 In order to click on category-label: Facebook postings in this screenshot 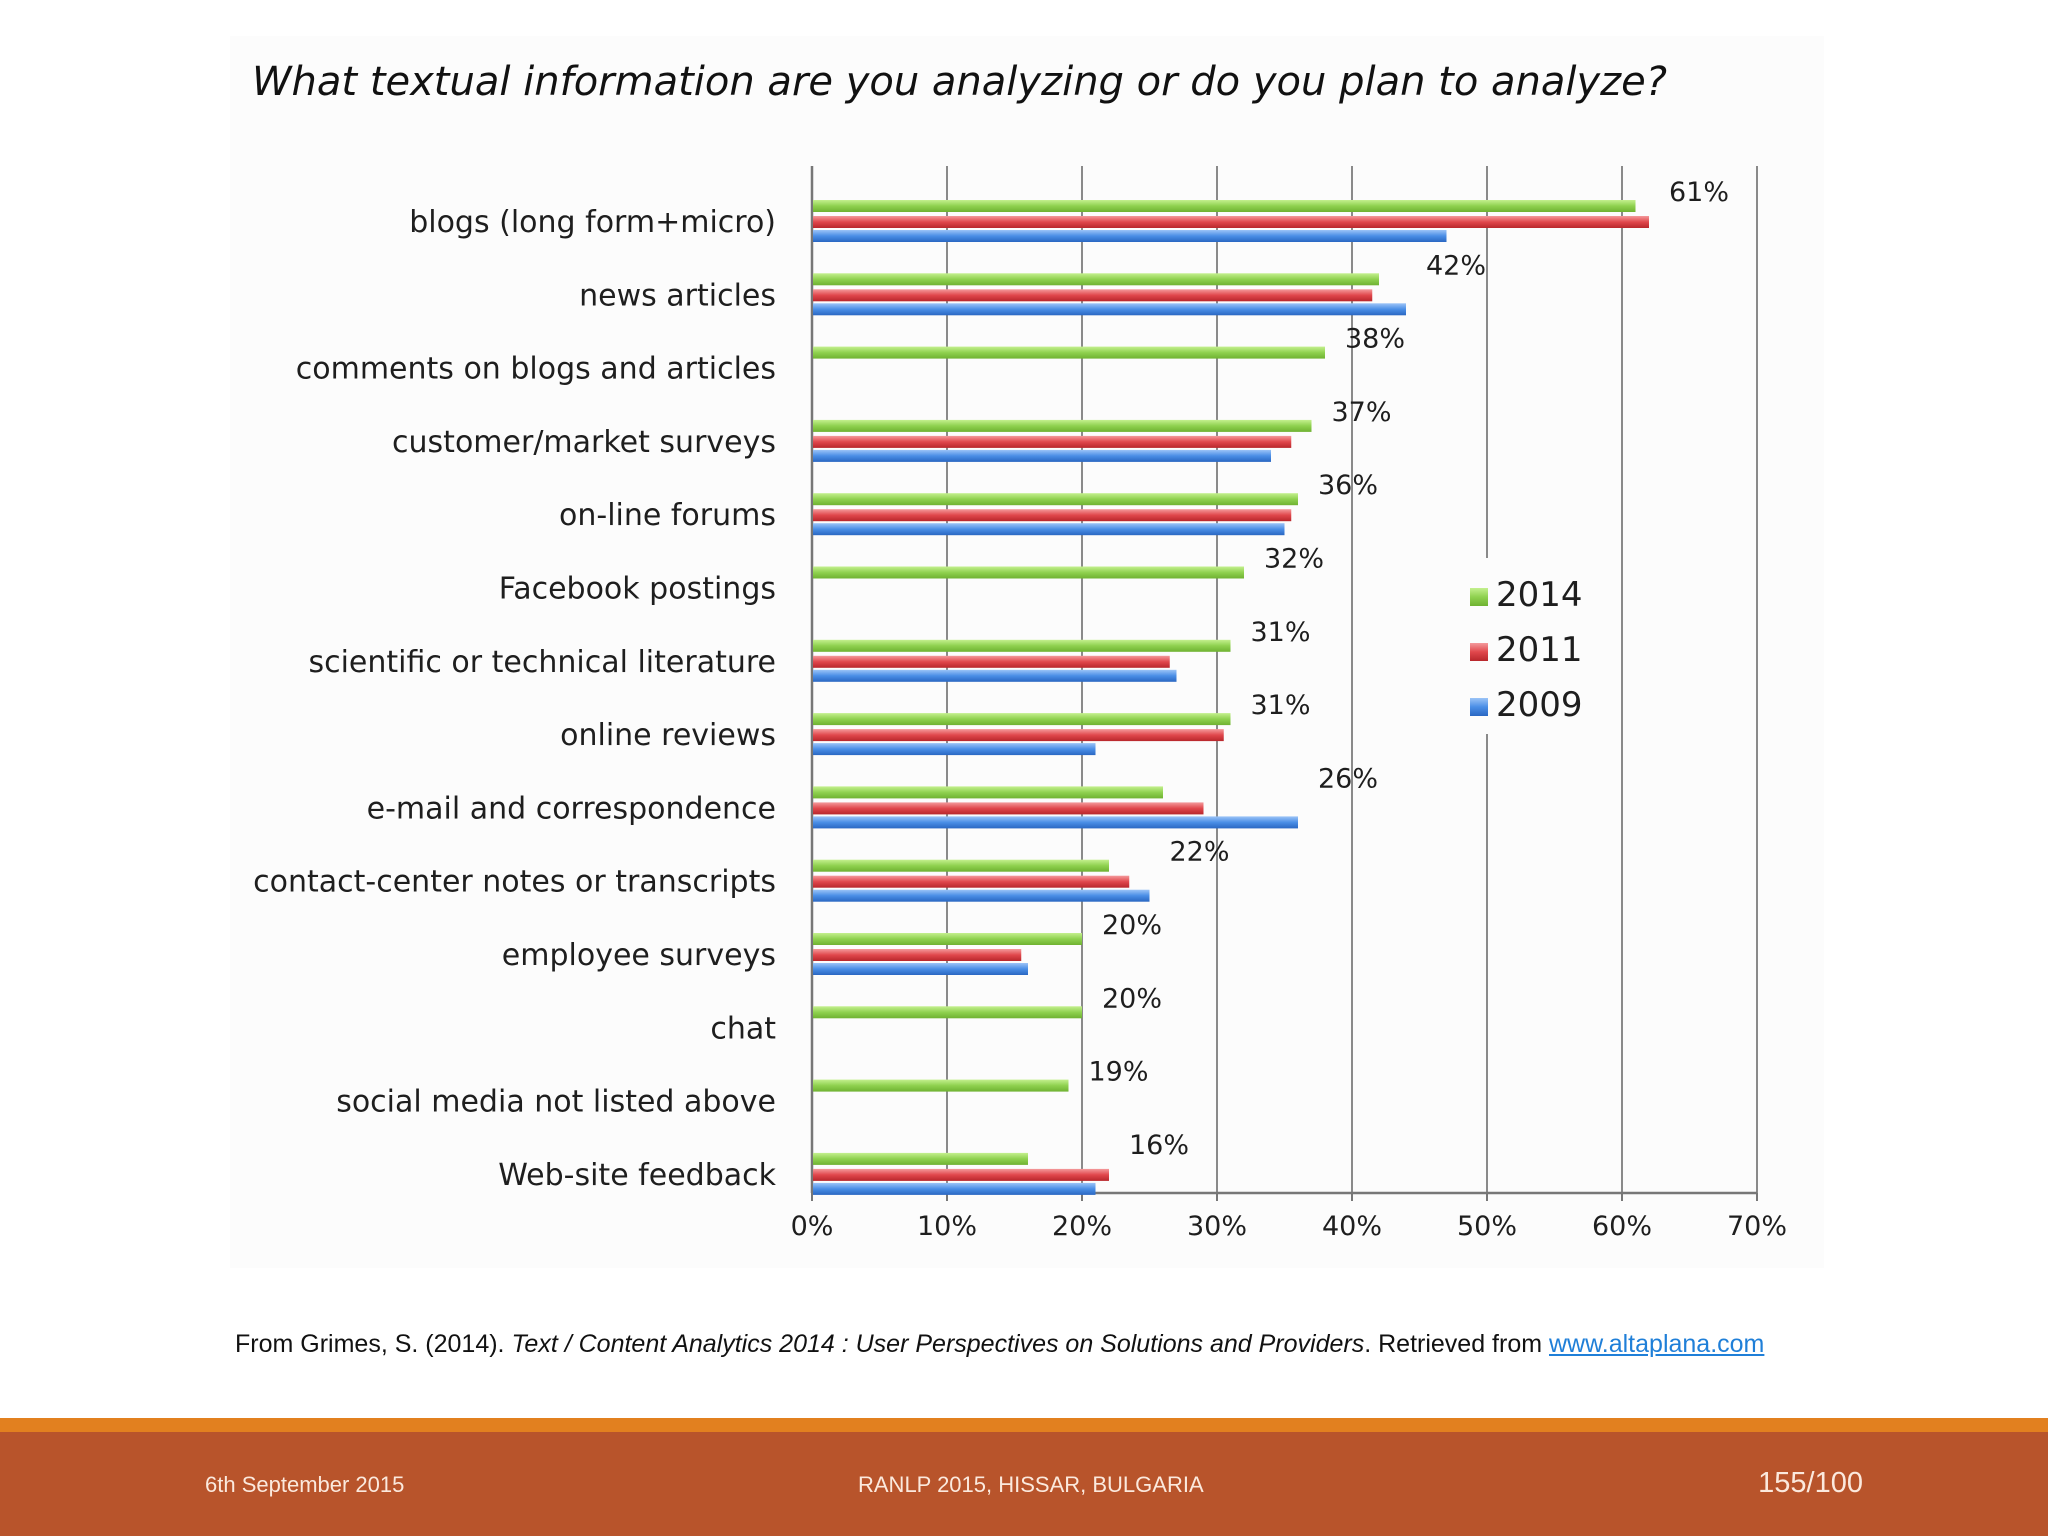, I will do `click(637, 589)`.